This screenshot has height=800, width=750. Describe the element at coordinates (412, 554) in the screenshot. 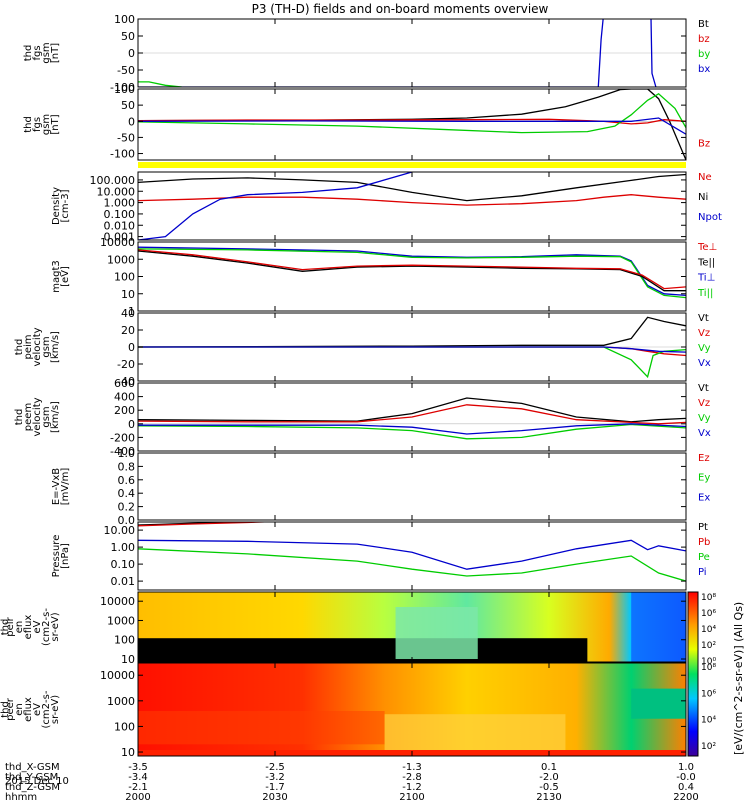

I see `series-pressure-Pi` at that location.